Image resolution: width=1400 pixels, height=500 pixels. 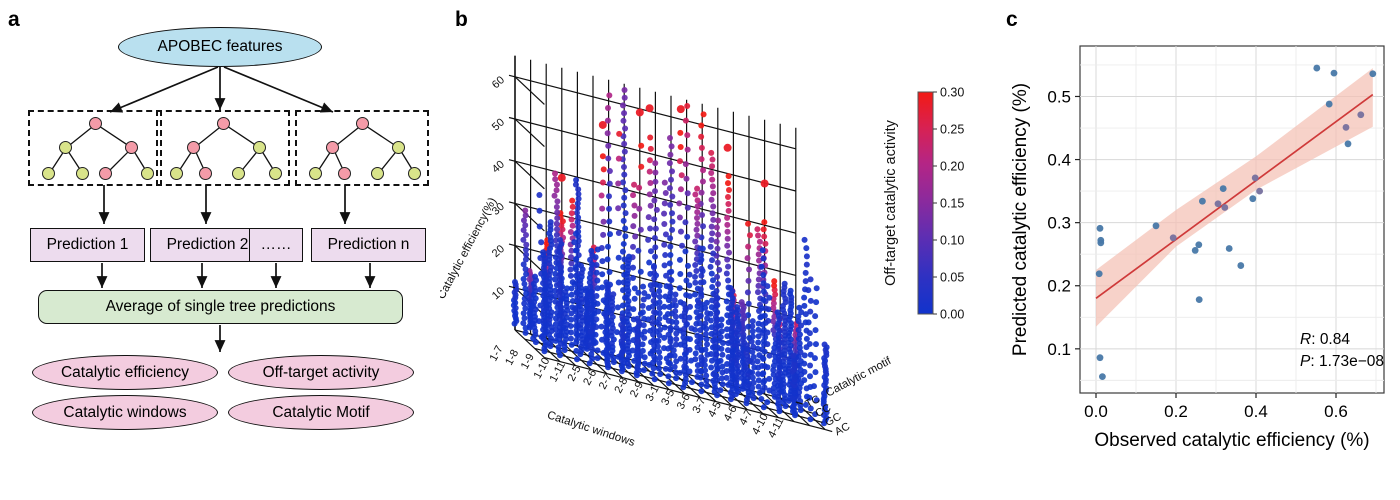 I want to click on svg-text: 0.5, so click(x=1059, y=96).